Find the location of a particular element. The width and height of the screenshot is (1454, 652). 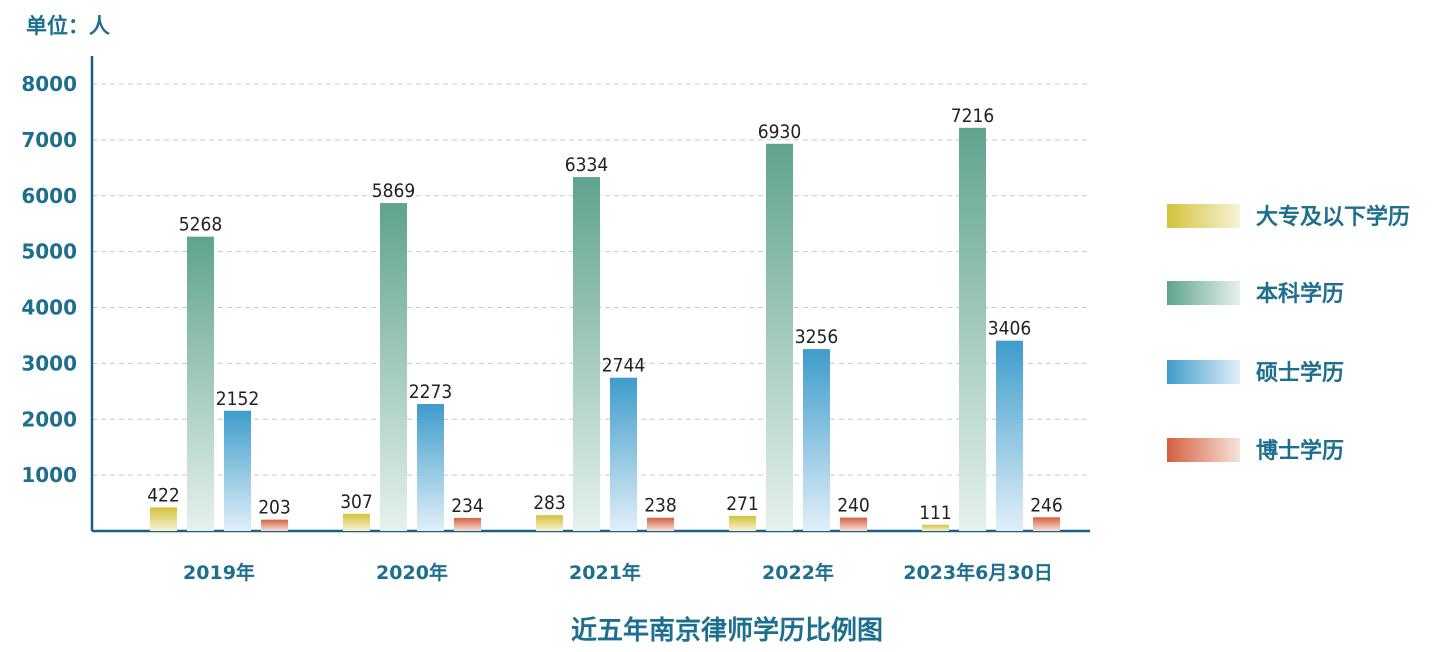

data-label: 6930 is located at coordinates (780, 132).